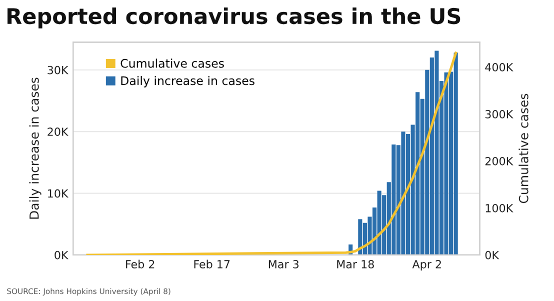 The width and height of the screenshot is (554, 301). What do you see at coordinates (35, 148) in the screenshot?
I see `y-axis-title: Daily increase in cases` at bounding box center [35, 148].